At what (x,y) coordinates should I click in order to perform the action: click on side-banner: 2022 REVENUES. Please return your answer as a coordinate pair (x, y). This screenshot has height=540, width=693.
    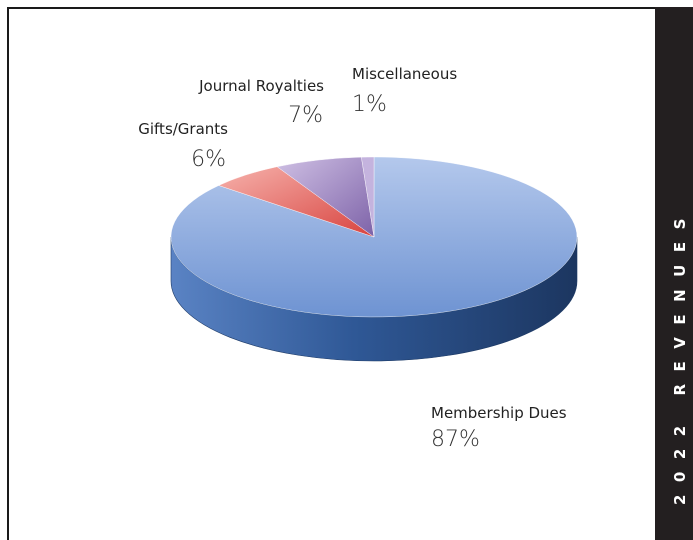
    Looking at the image, I should click on (674, 273).